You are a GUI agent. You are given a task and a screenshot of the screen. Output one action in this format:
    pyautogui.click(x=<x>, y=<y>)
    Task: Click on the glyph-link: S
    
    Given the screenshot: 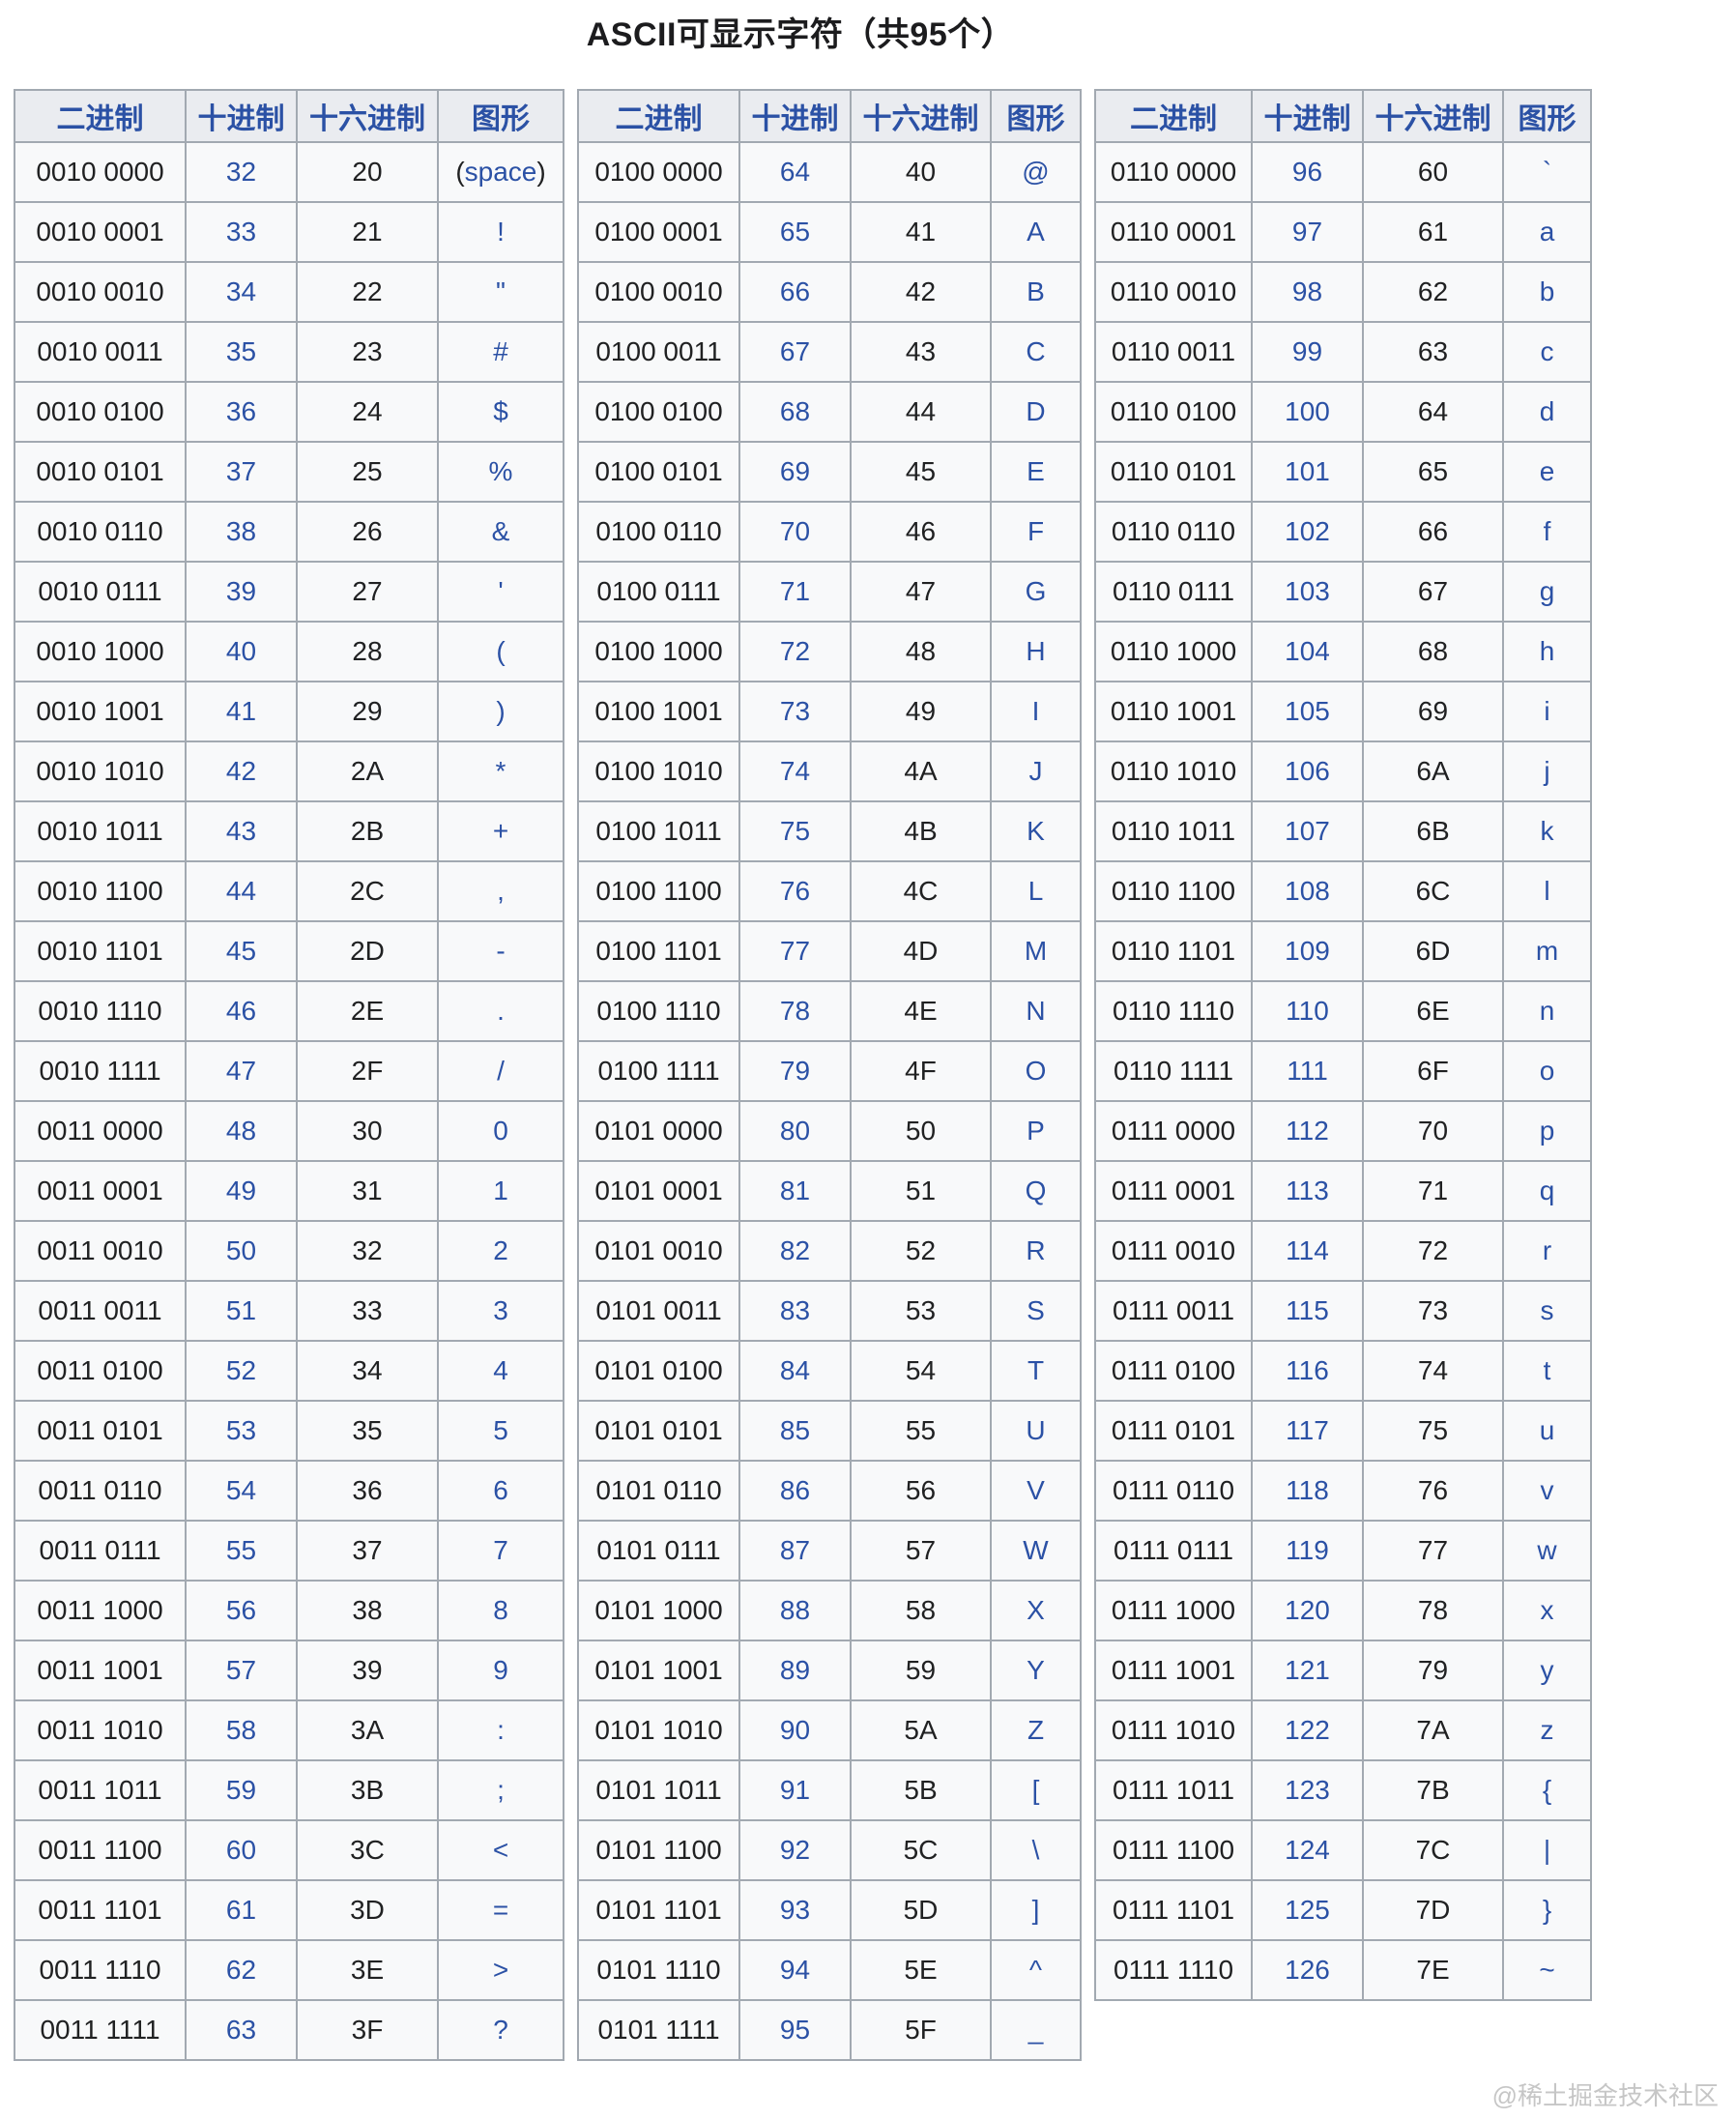 What is the action you would take?
    pyautogui.click(x=1036, y=1310)
    